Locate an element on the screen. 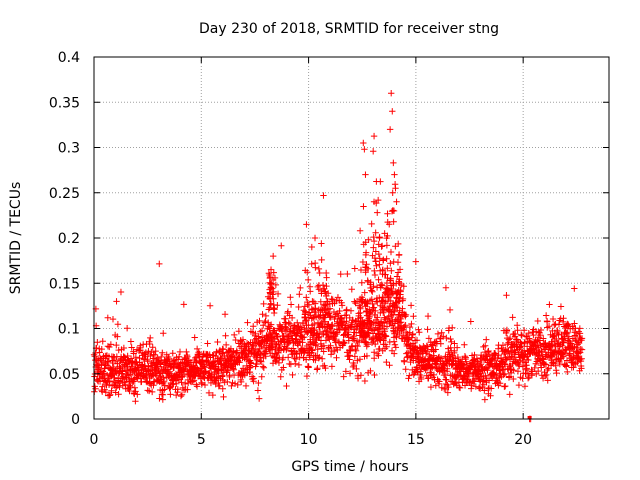  y-tick-label: 0.3 is located at coordinates (69, 149).